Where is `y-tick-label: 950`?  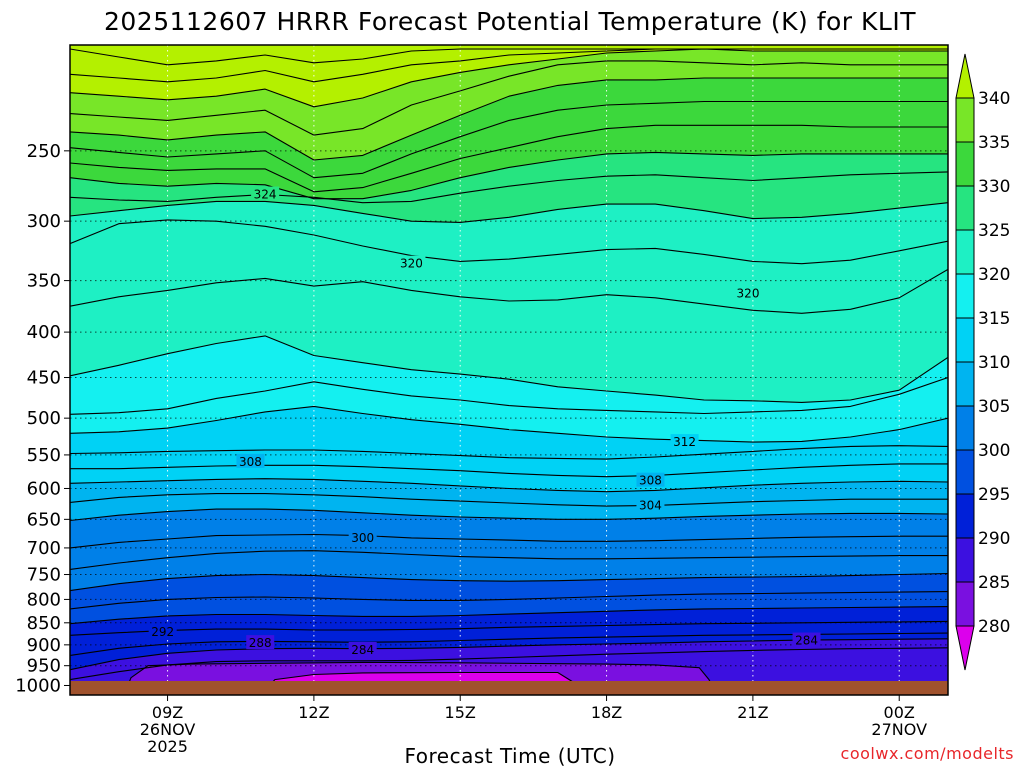 y-tick-label: 950 is located at coordinates (44, 666).